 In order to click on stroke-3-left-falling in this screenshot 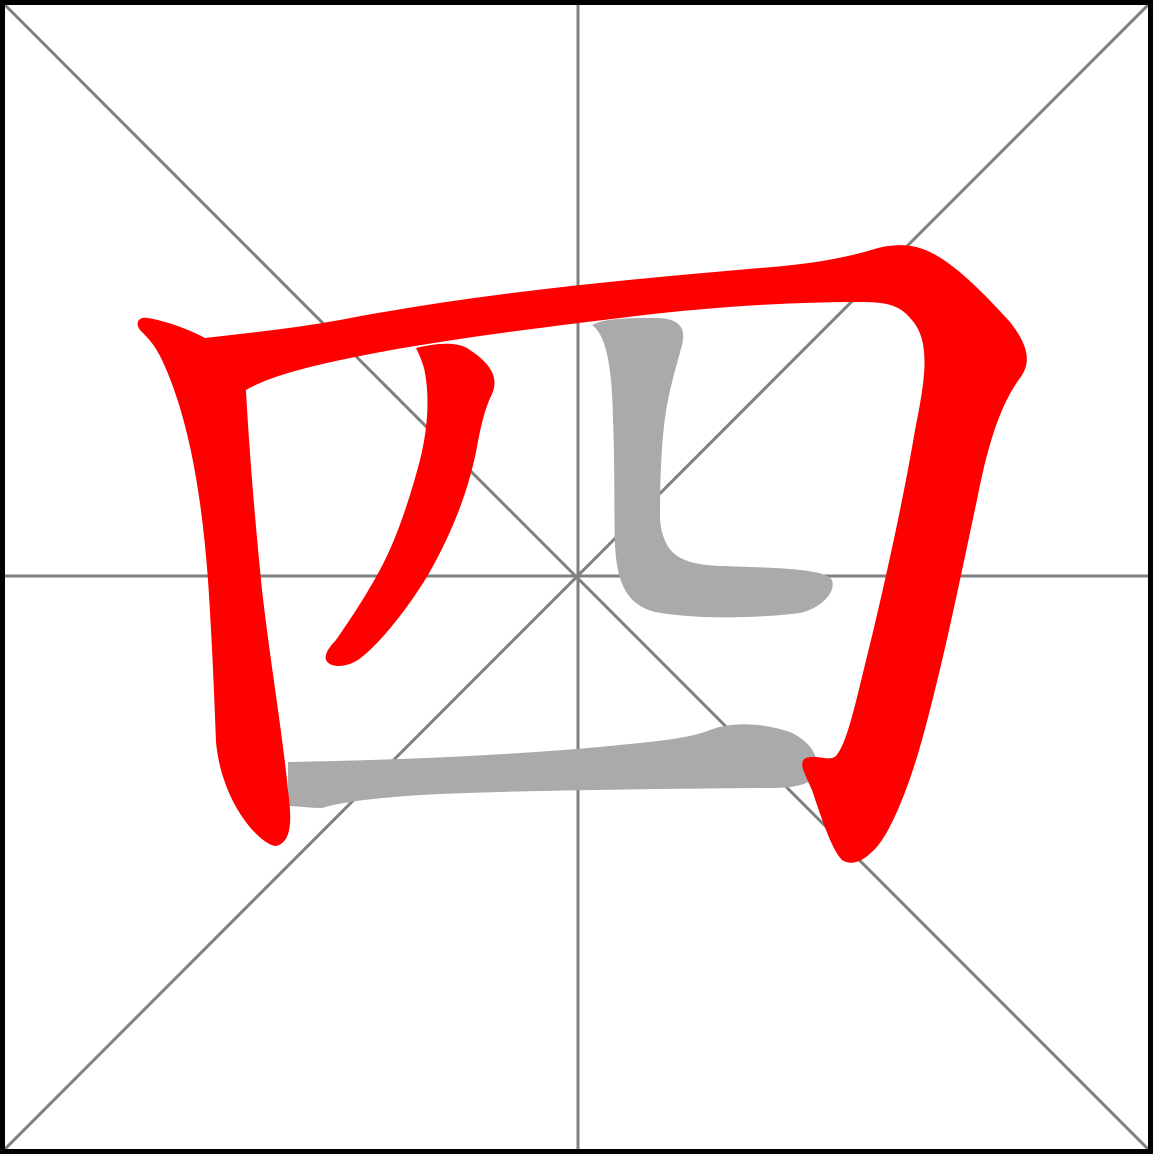, I will do `click(410, 504)`.